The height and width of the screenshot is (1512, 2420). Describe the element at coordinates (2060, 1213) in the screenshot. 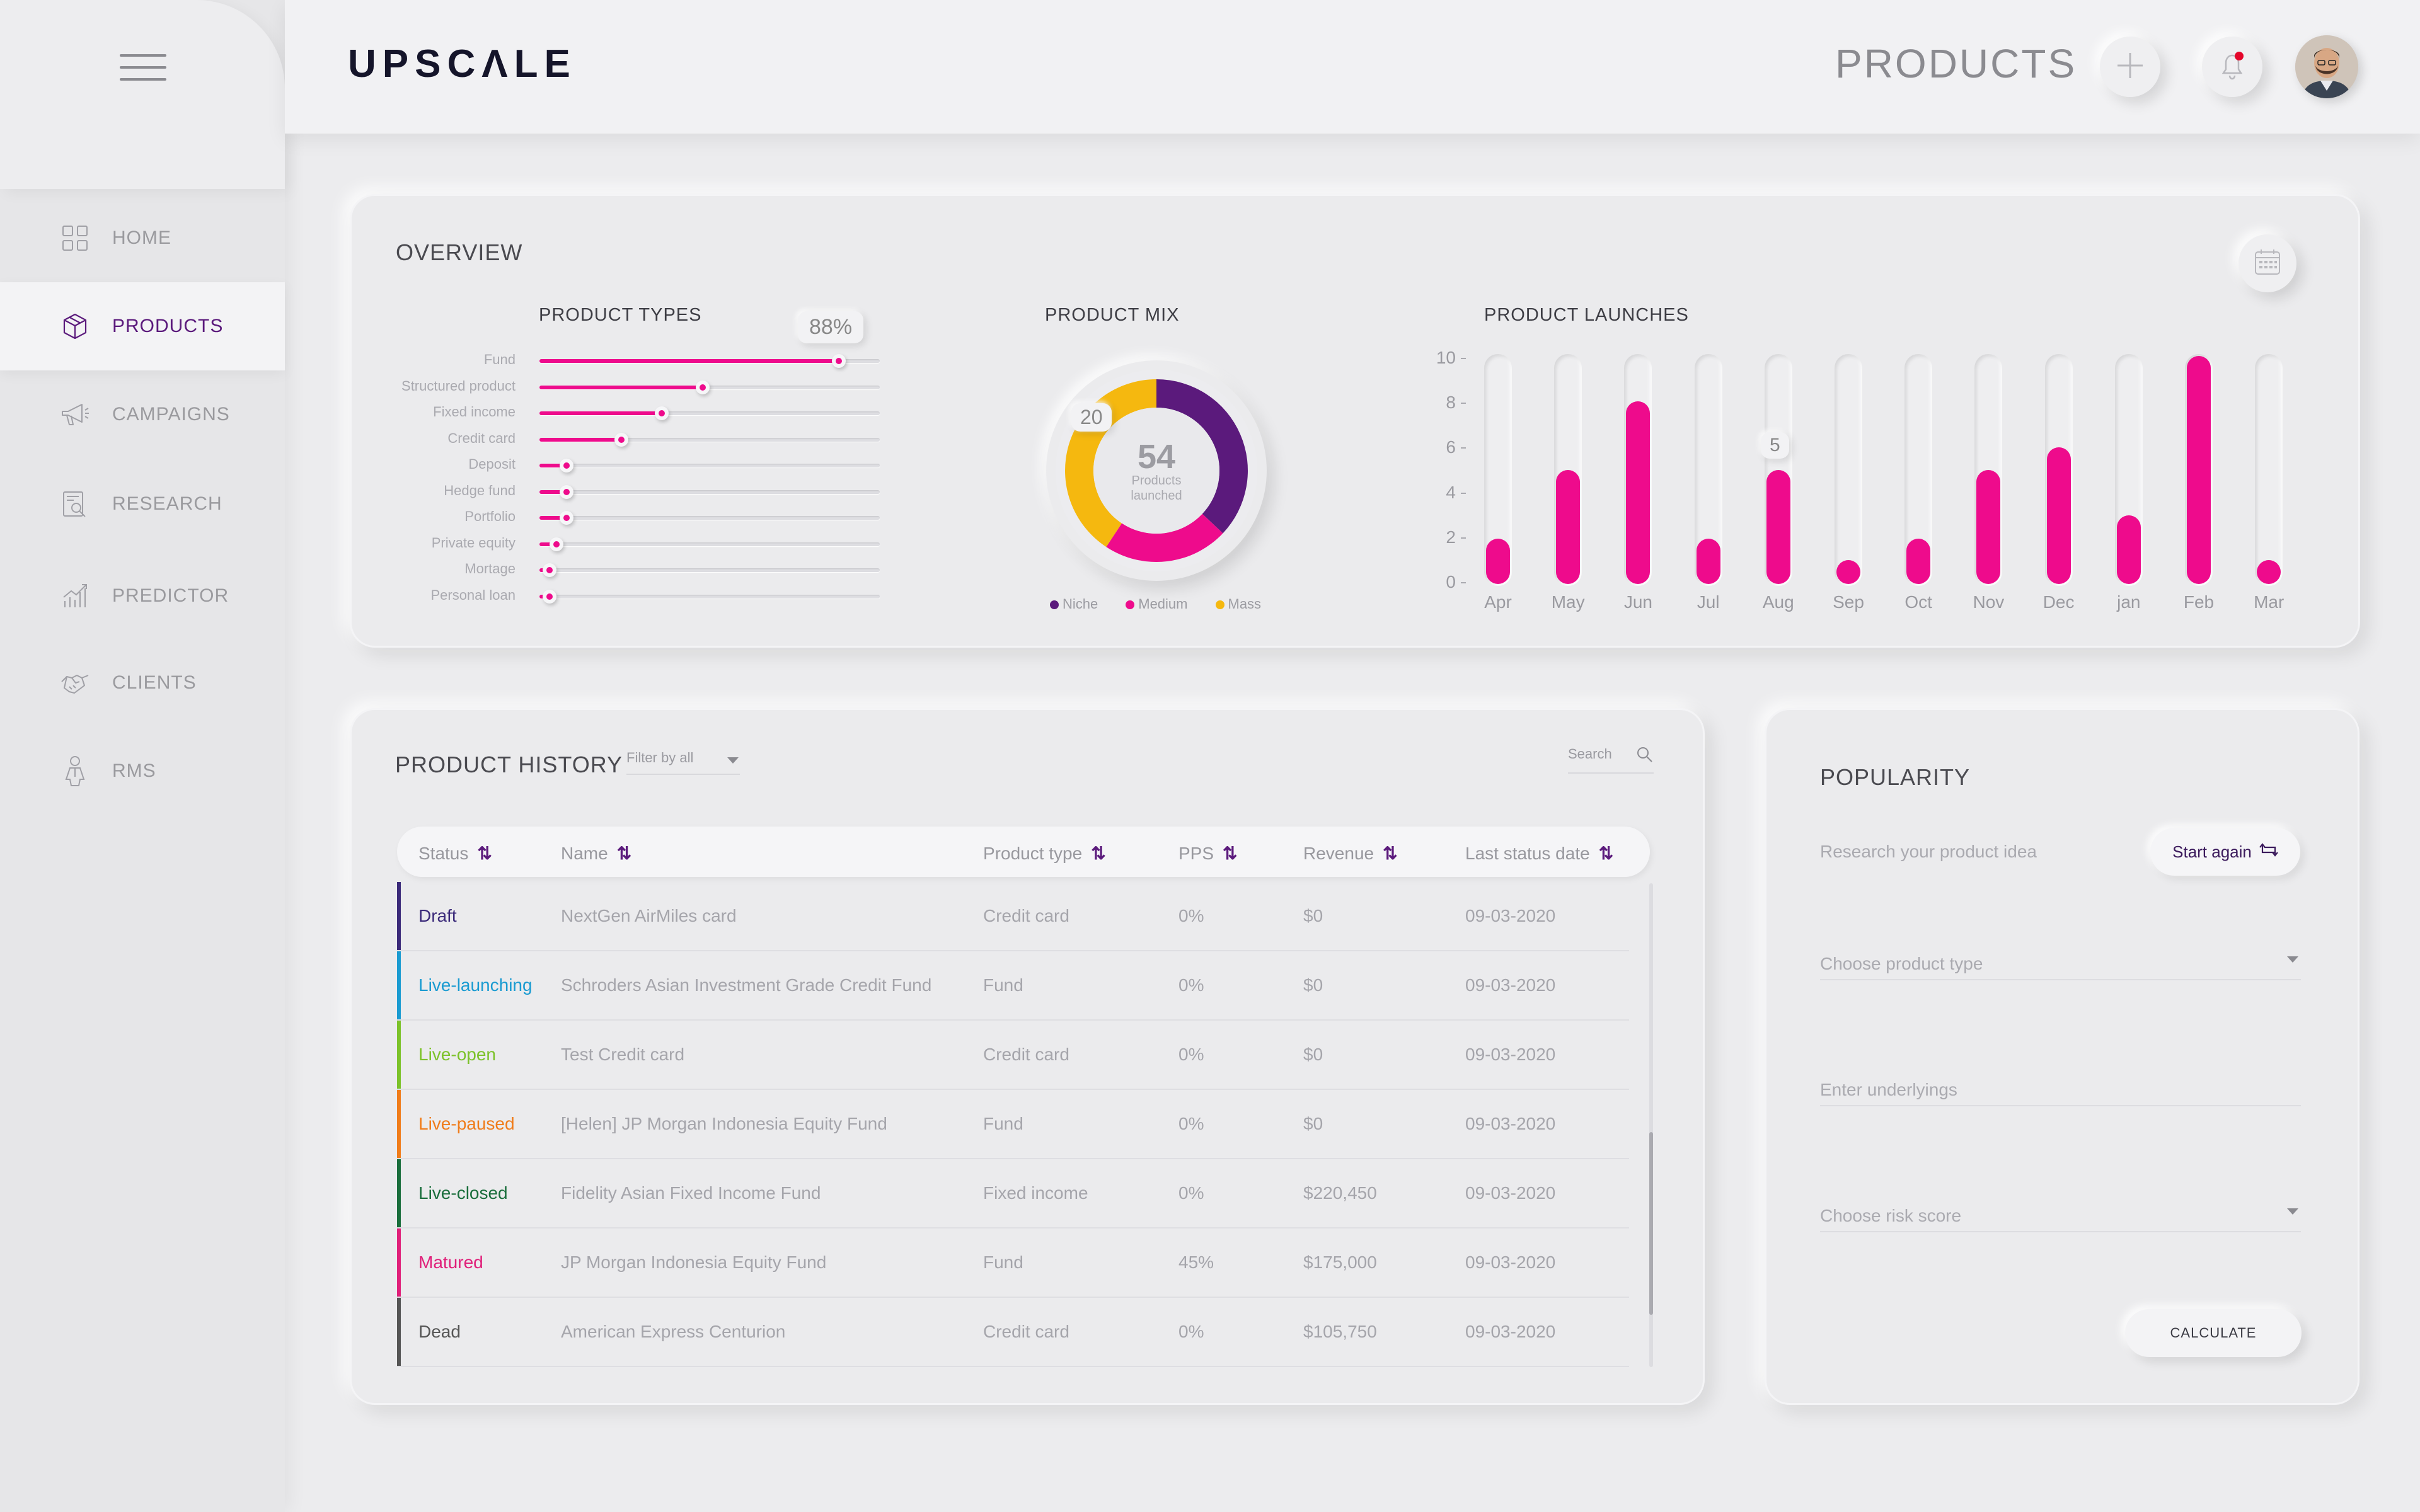

I see `risk-score-select: Choose risk score` at that location.